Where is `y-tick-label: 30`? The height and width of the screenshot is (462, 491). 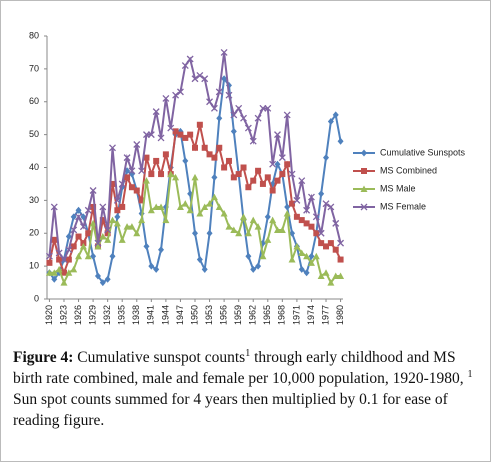 y-tick-label: 30 is located at coordinates (34, 200).